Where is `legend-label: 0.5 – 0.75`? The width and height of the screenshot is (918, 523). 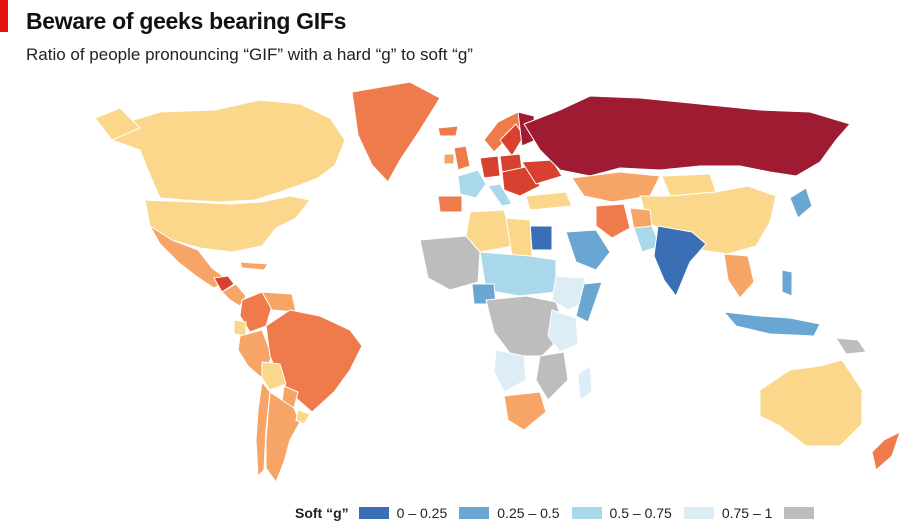
legend-label: 0.5 – 0.75 is located at coordinates (640, 513).